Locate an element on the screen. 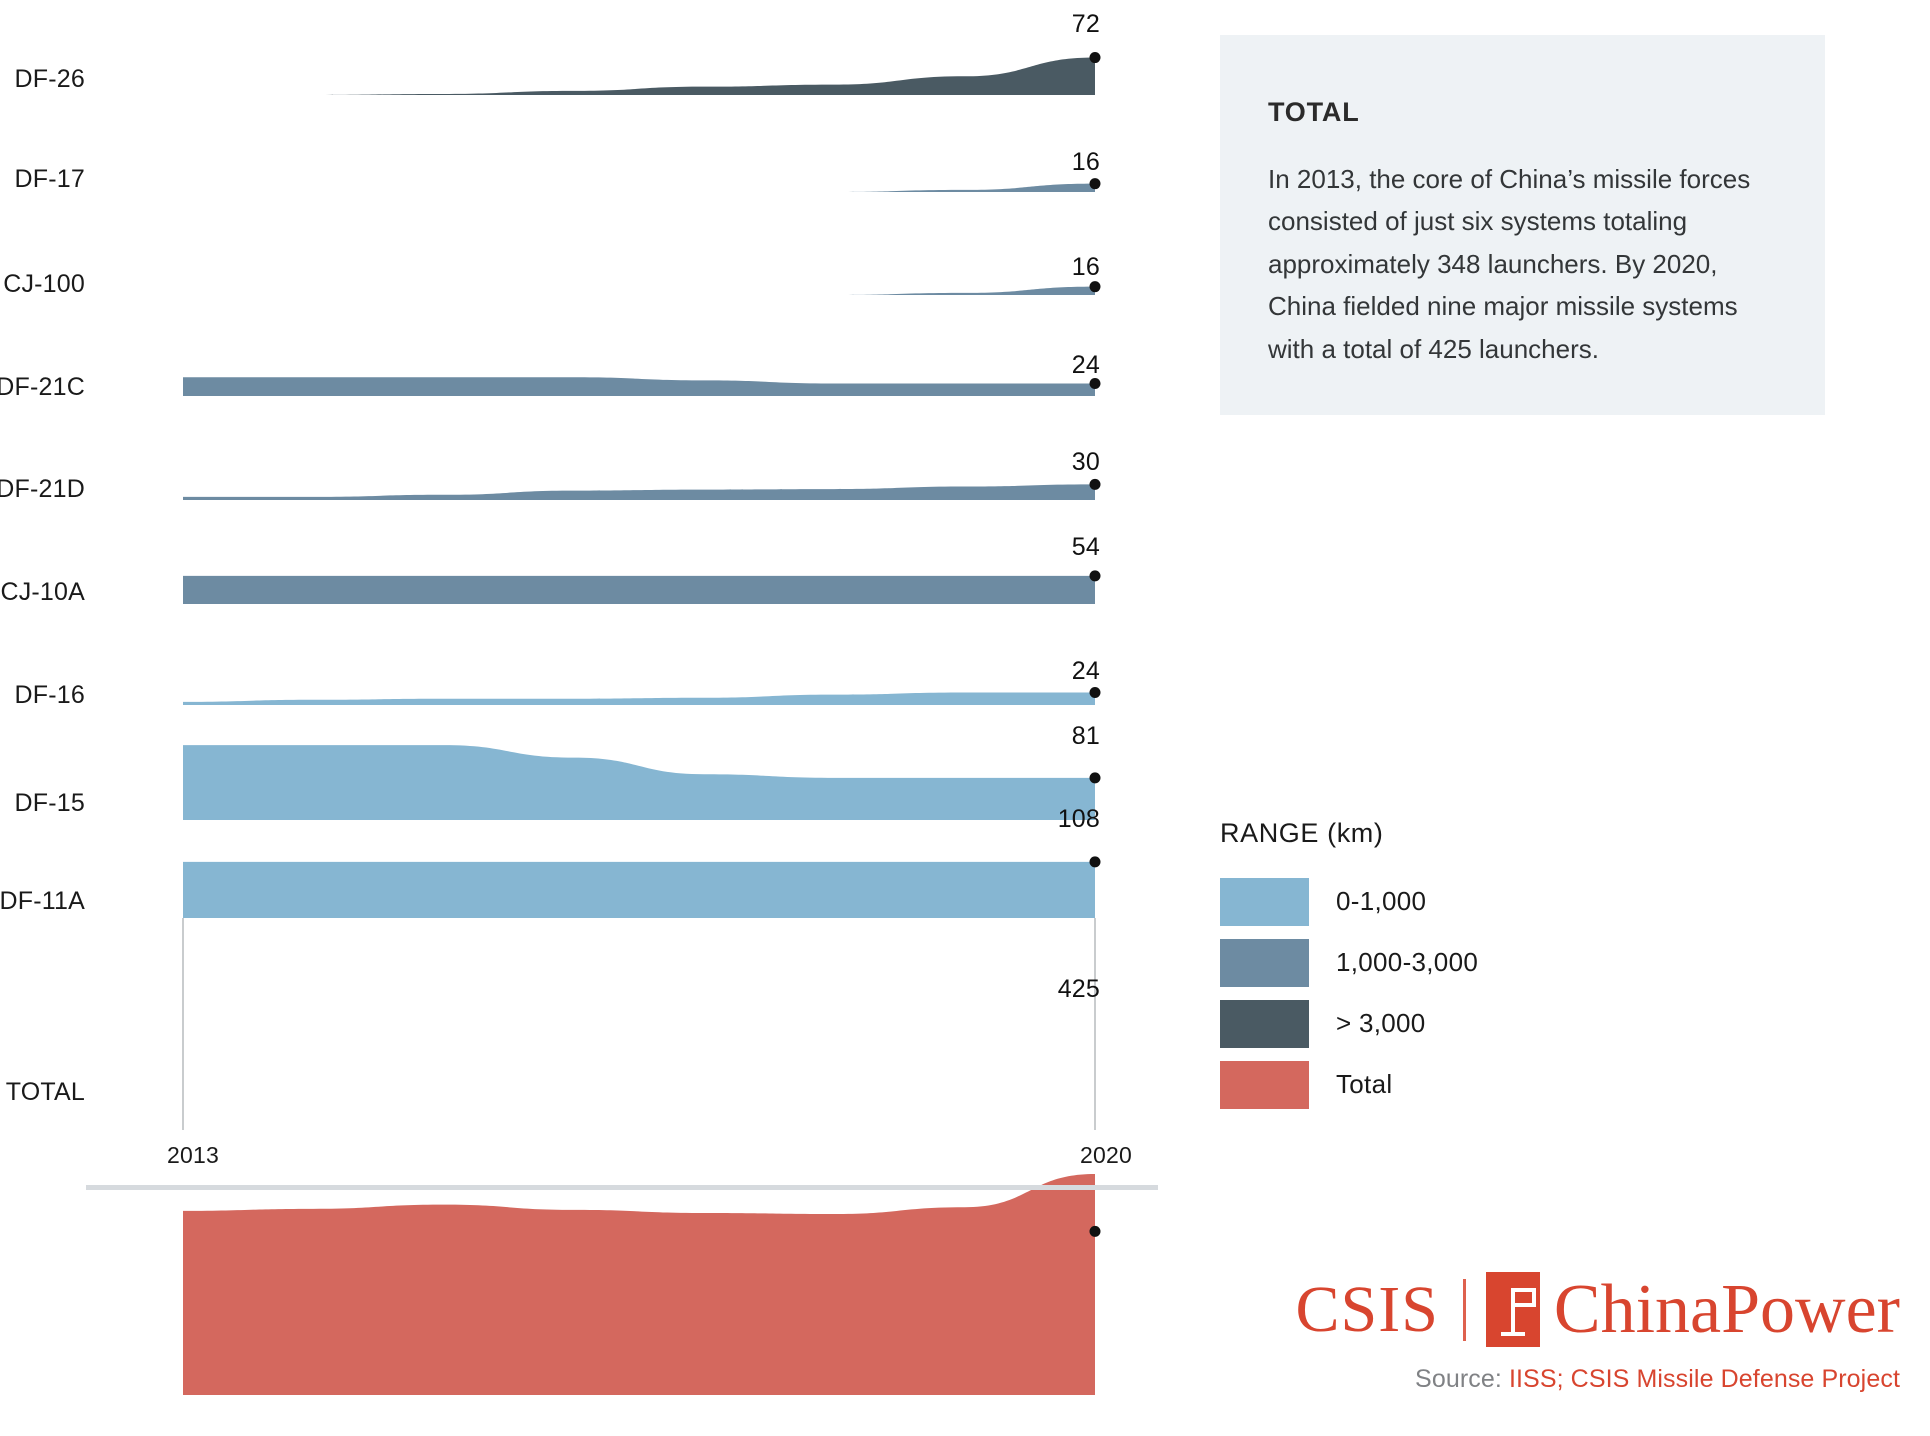 This screenshot has width=1930, height=1436. value-label-df-11a: 108 is located at coordinates (1078, 819).